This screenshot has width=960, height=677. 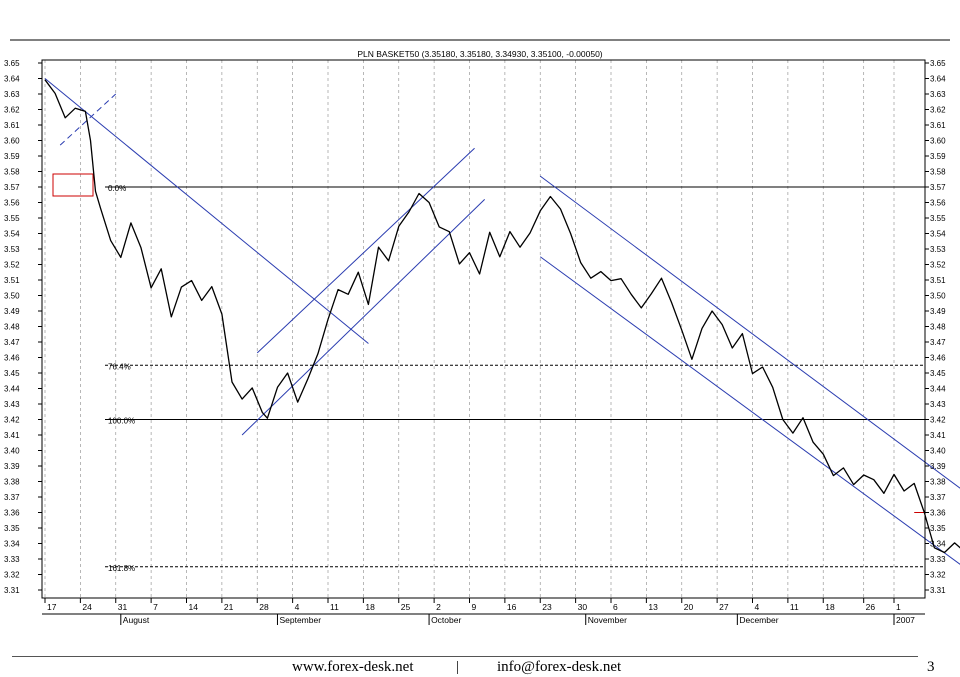 I want to click on y-tick-label-left: 3.32, so click(x=12, y=575).